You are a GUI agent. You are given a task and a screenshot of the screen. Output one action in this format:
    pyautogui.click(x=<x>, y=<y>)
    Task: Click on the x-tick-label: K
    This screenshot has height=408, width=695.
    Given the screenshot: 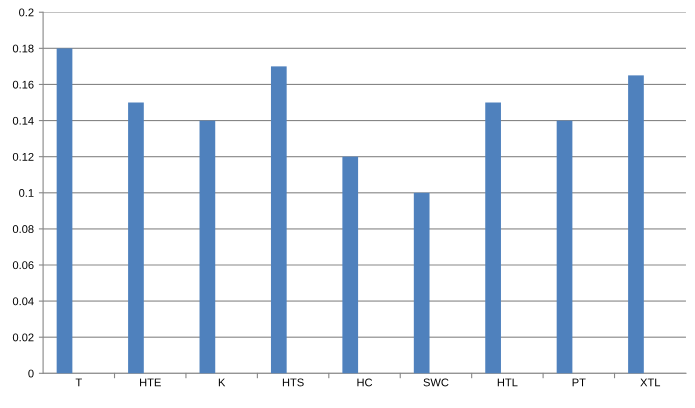 What is the action you would take?
    pyautogui.click(x=222, y=382)
    